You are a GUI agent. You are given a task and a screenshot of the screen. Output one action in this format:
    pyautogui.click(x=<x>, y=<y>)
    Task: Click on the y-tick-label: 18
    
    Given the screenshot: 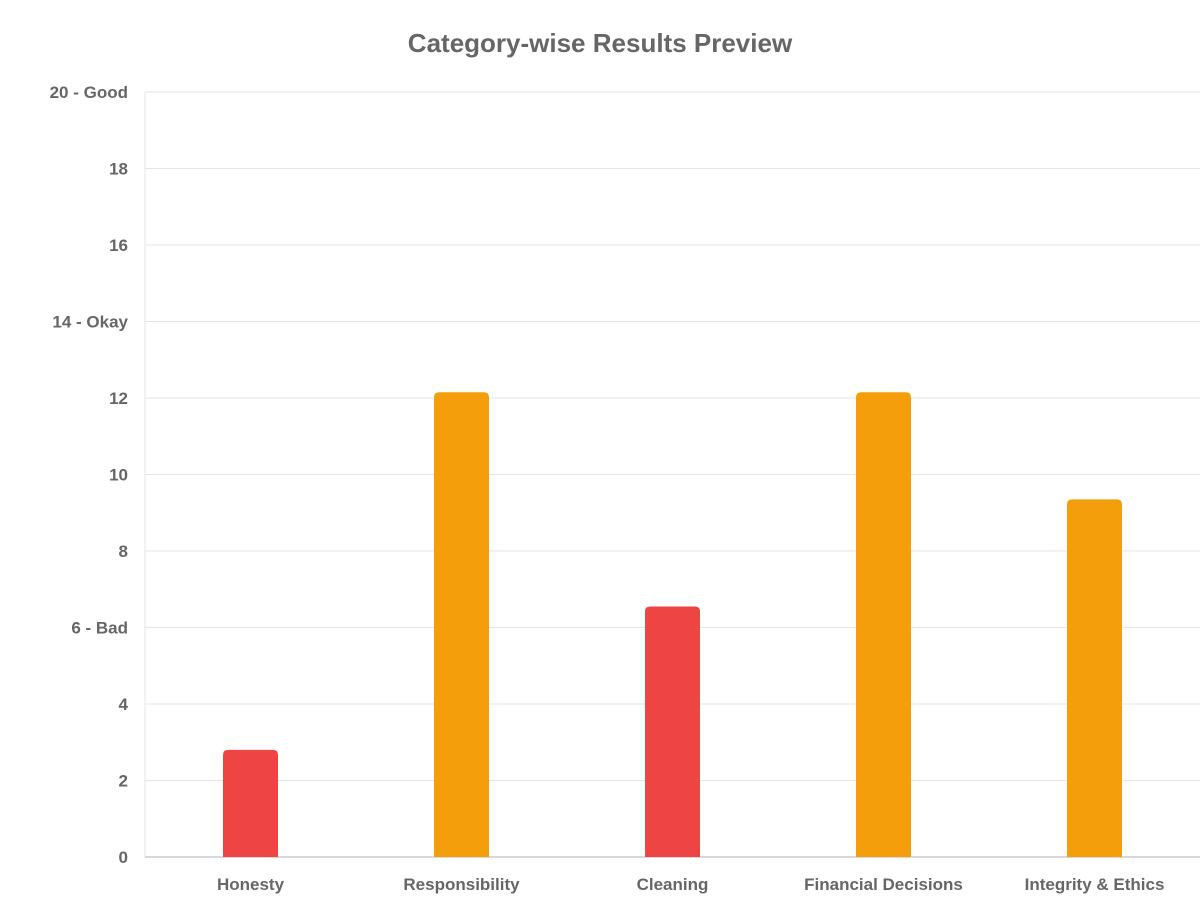 What is the action you would take?
    pyautogui.click(x=118, y=169)
    